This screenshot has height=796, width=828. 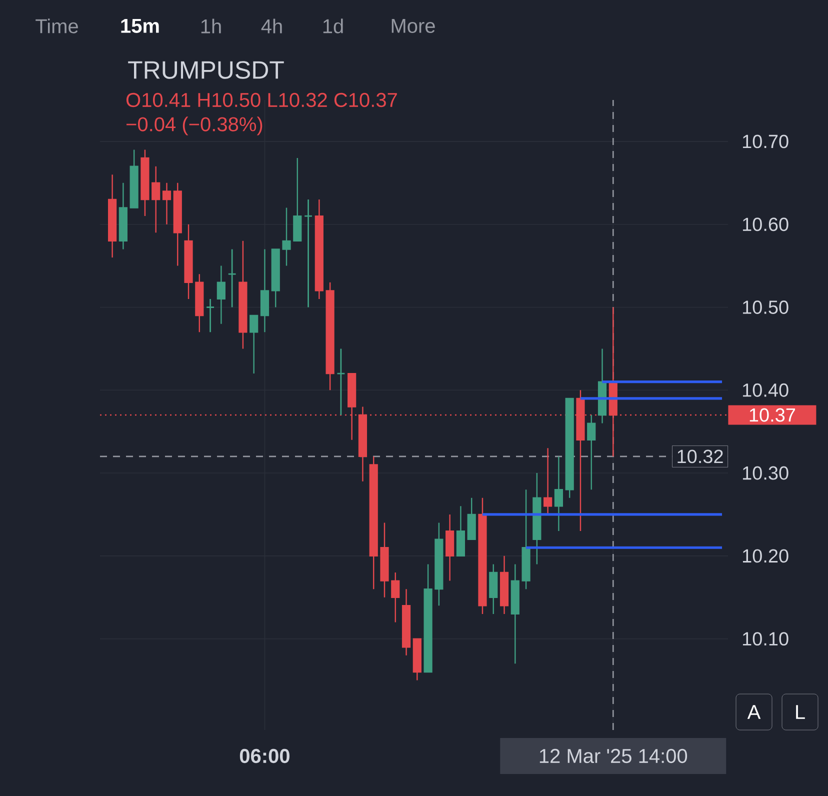 I want to click on chart-subtitle: O10.41 H10.50 L10.32 C10.37, so click(x=261, y=100).